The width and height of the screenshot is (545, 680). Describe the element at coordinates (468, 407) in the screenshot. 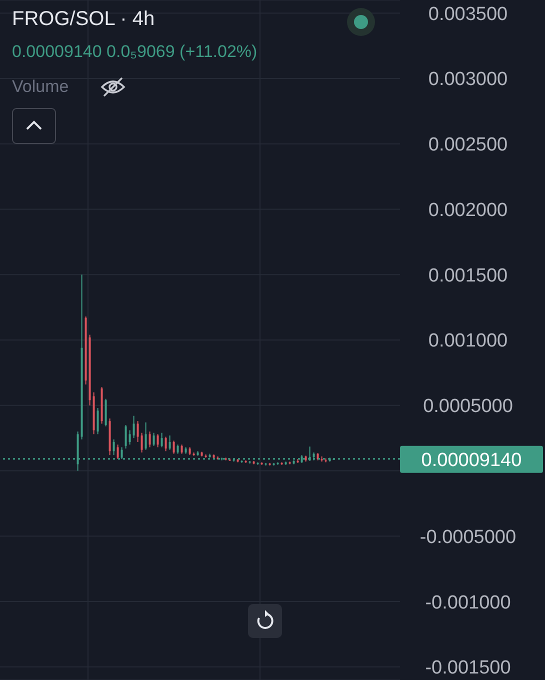

I see `y-tick-label: 0.0005000` at that location.